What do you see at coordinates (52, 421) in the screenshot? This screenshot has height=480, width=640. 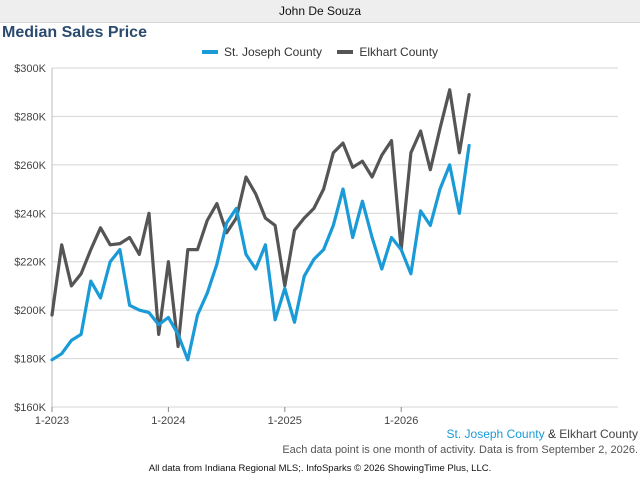 I see `x-tick-label: 1-2023` at bounding box center [52, 421].